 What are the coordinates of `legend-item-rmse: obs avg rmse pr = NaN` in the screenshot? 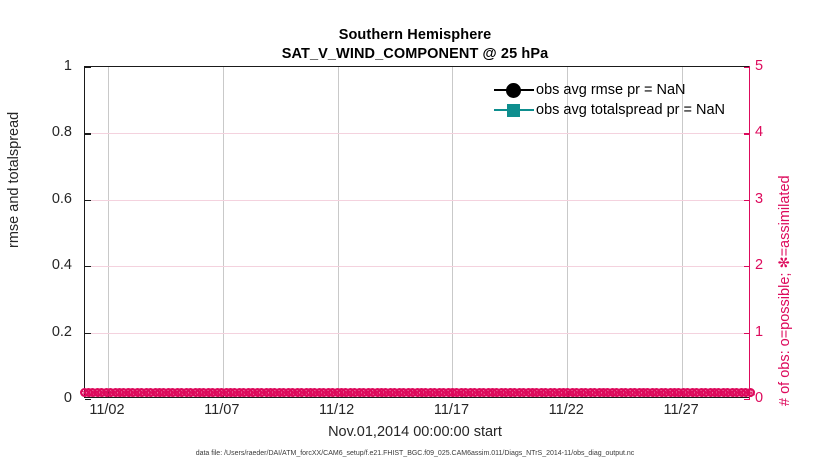 It's located at (624, 90).